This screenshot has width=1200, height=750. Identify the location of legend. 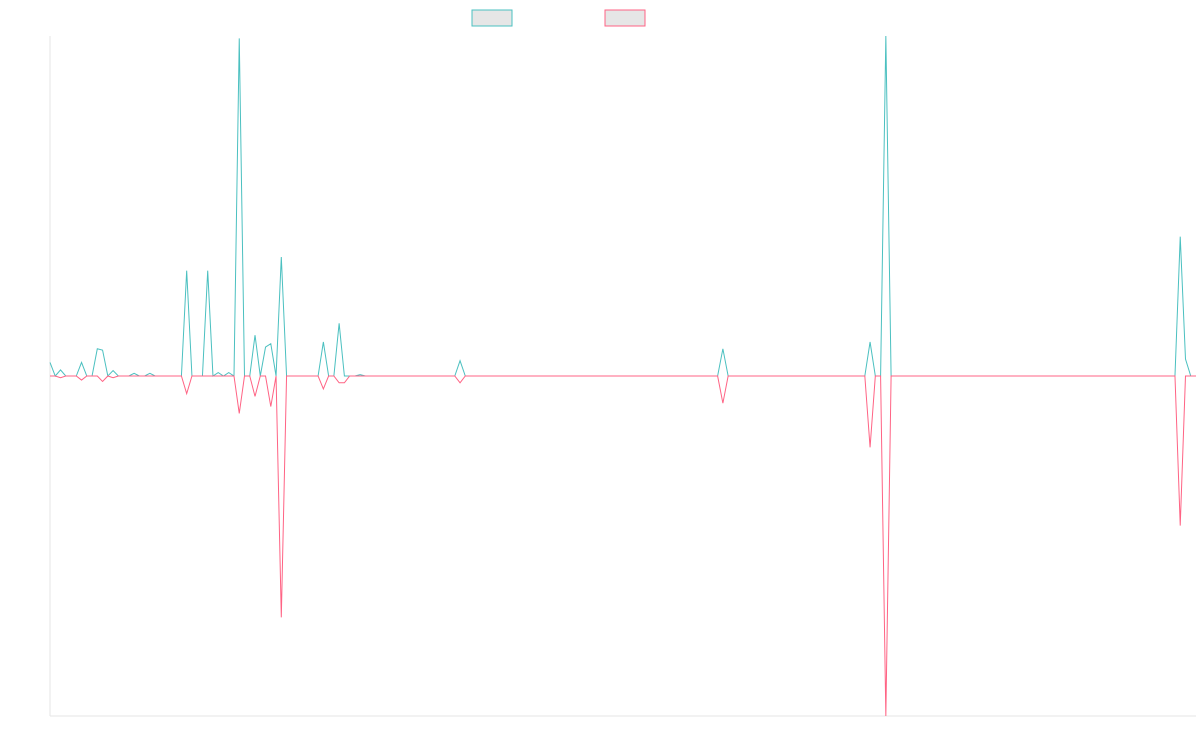
(558, 18).